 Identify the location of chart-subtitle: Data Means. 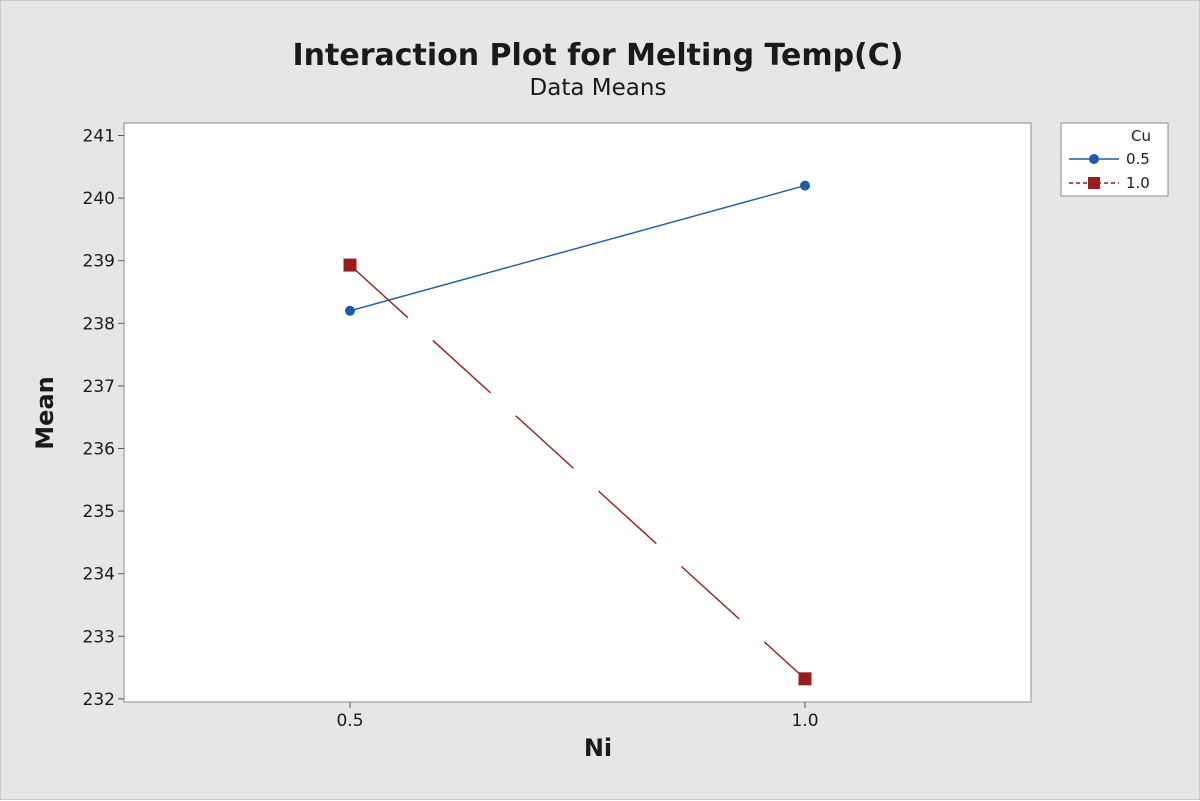
(598, 88).